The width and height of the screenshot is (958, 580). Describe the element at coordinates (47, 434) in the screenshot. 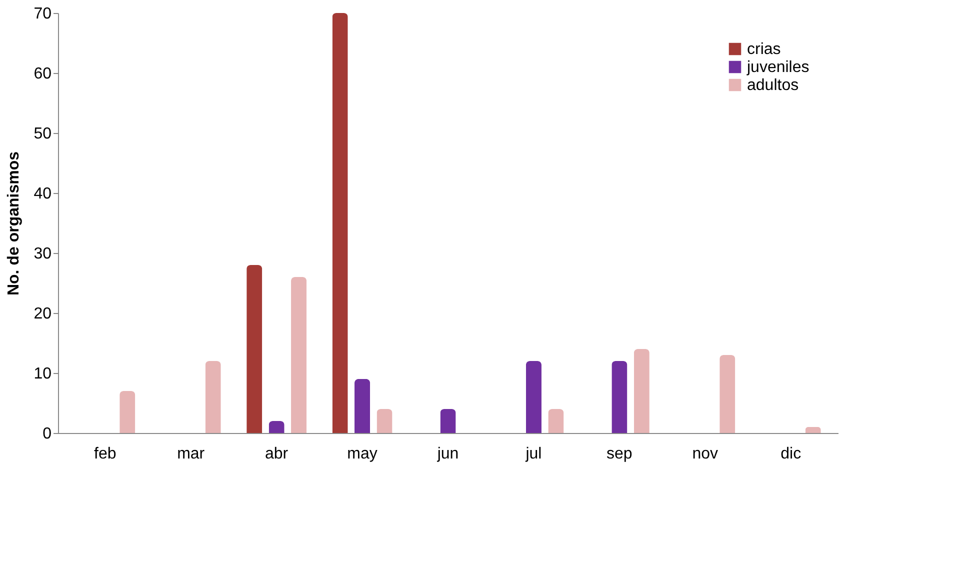

I see `y-tick-label: 0` at that location.